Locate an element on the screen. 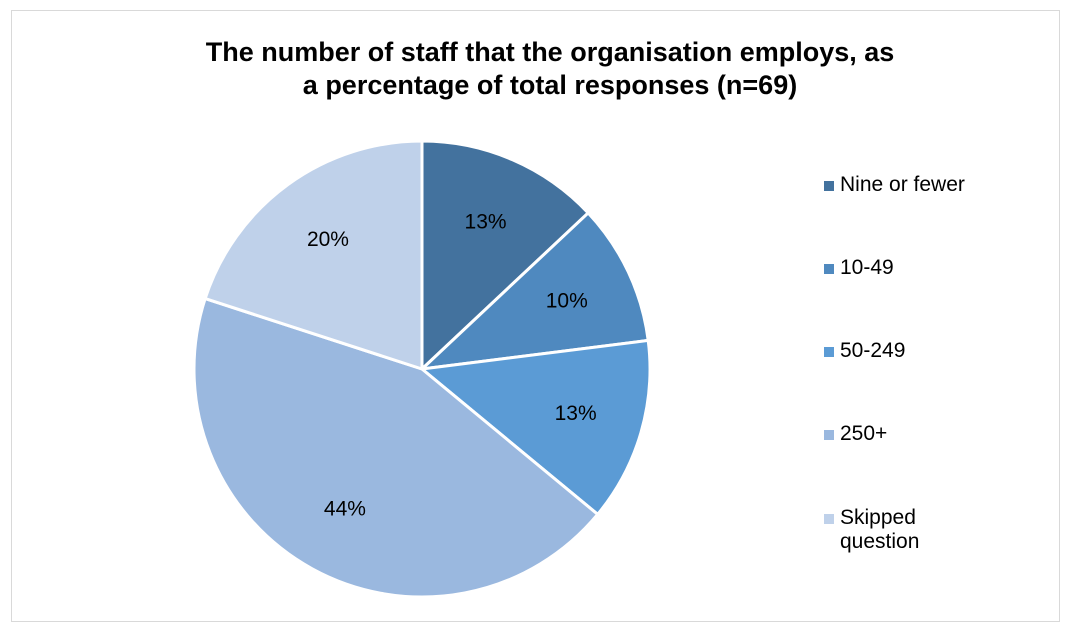 The image size is (1066, 626). chart-title-line-2: a percentage of total responses (n=69) is located at coordinates (550, 85).